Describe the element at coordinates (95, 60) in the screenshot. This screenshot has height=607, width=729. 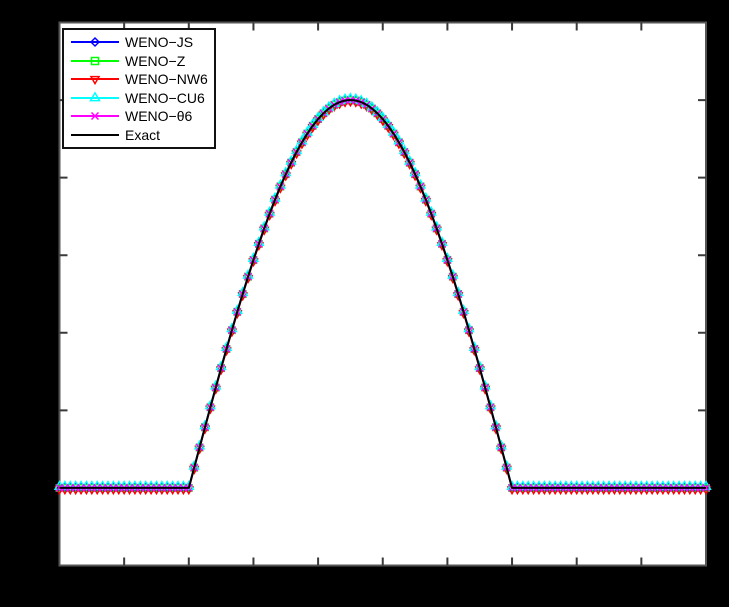
I see `legend-key-weno-z-icon` at that location.